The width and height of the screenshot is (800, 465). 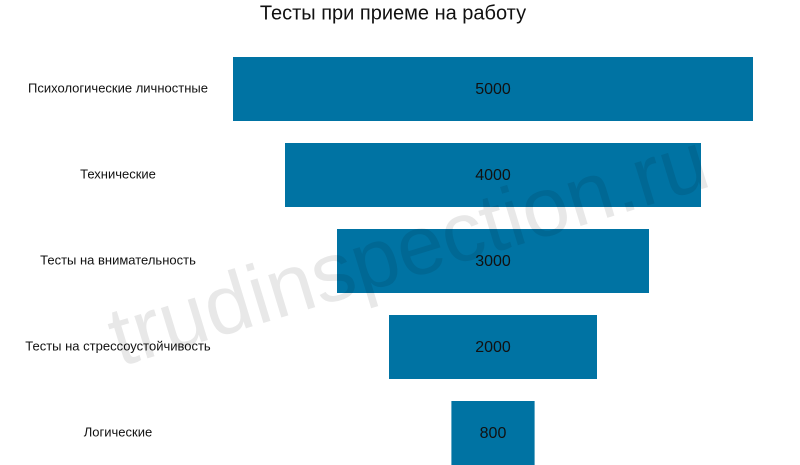 I want to click on value-label: 3000, so click(x=493, y=261).